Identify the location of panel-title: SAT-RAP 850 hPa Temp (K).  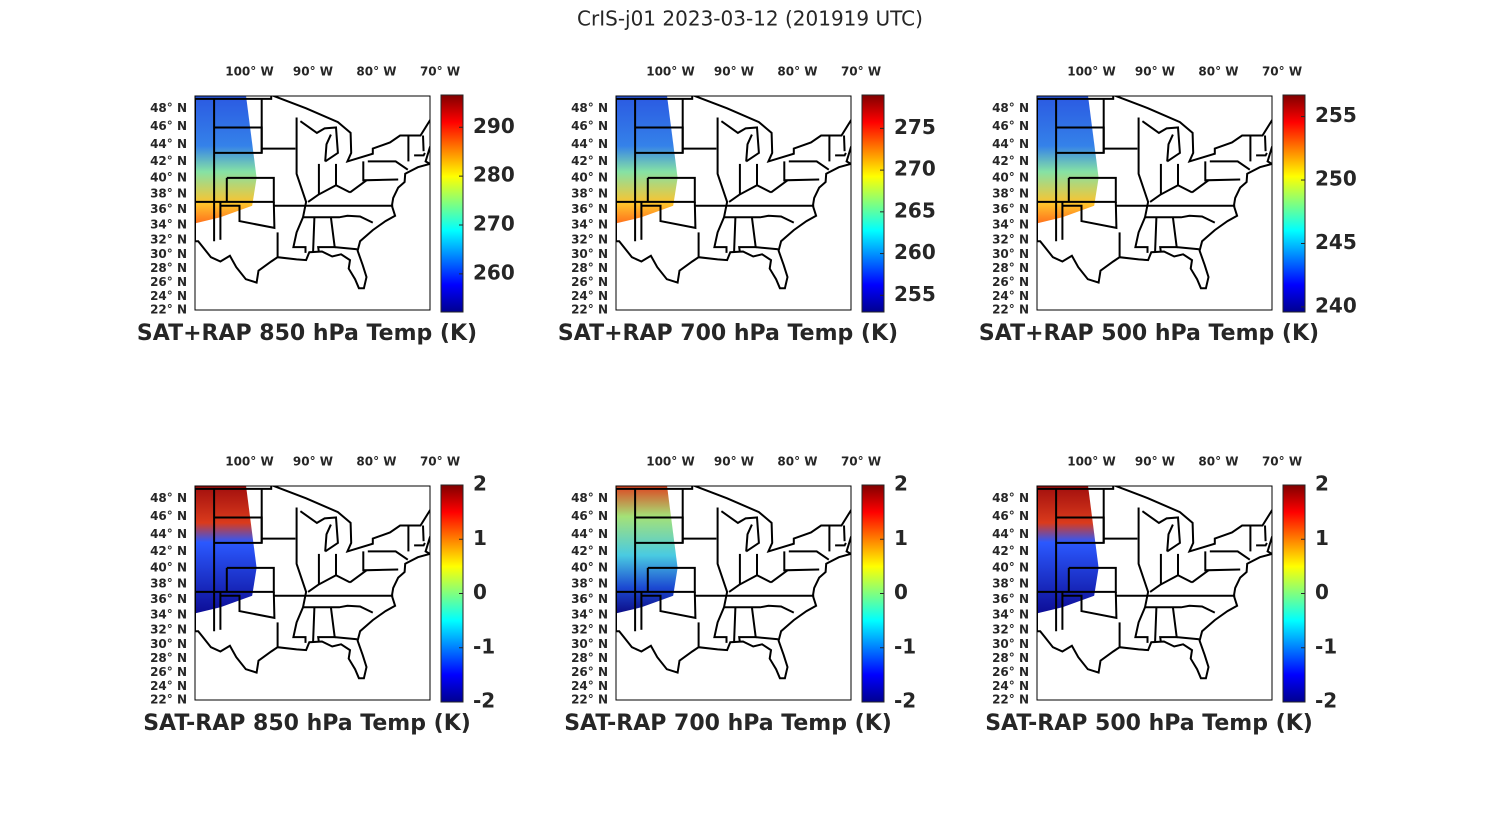
(307, 723).